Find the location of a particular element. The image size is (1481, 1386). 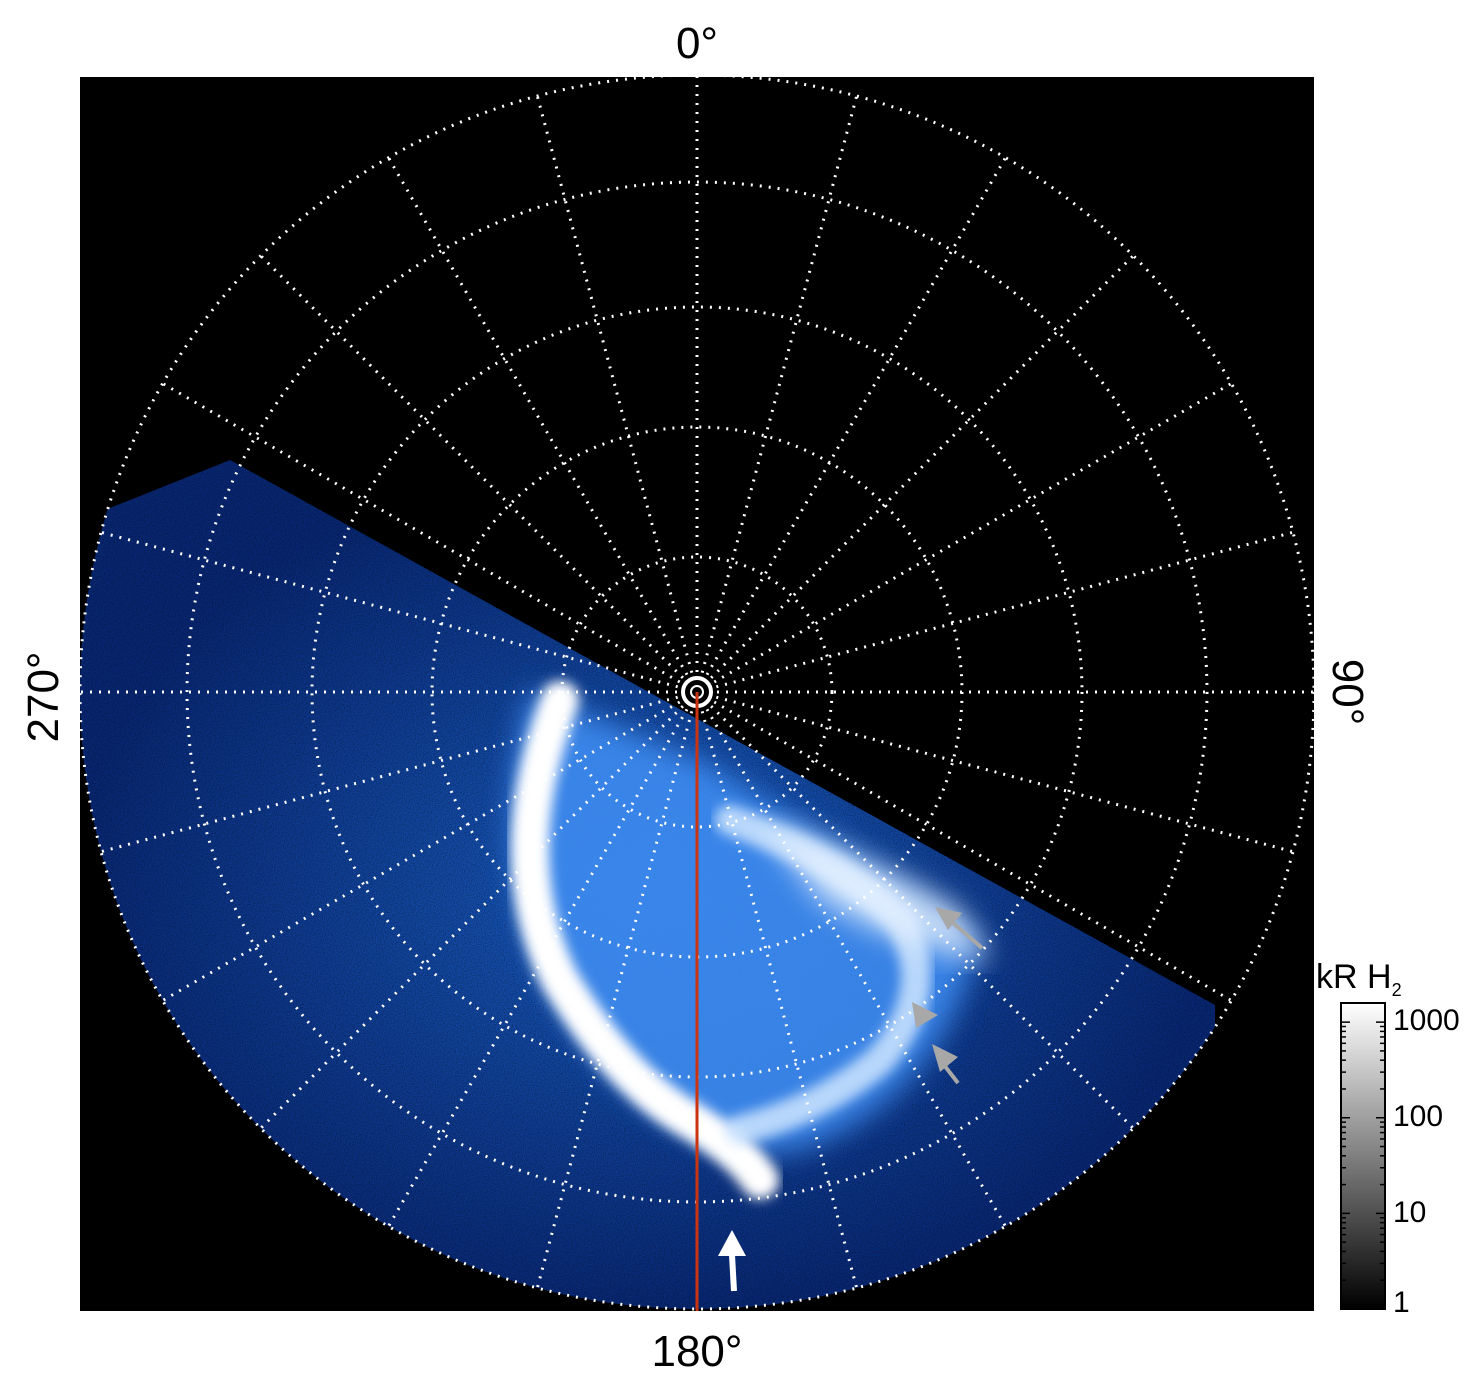

white-arrow-bottom is located at coordinates (732, 1261).